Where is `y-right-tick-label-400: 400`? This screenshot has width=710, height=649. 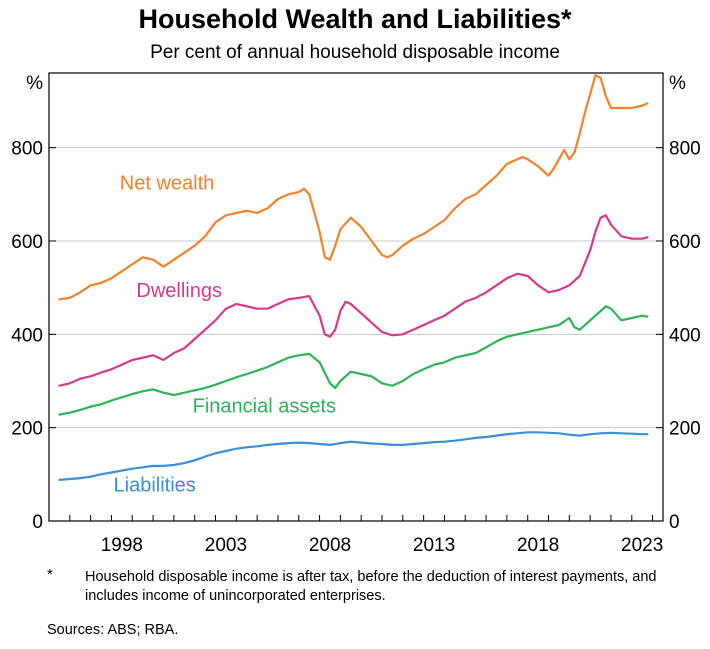 y-right-tick-label-400: 400 is located at coordinates (685, 335).